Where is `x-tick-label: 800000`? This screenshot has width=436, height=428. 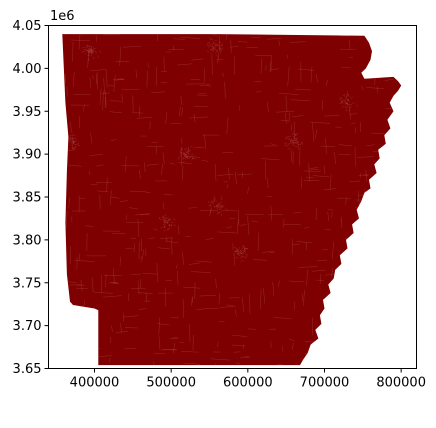
x-tick-label: 800000 is located at coordinates (401, 383).